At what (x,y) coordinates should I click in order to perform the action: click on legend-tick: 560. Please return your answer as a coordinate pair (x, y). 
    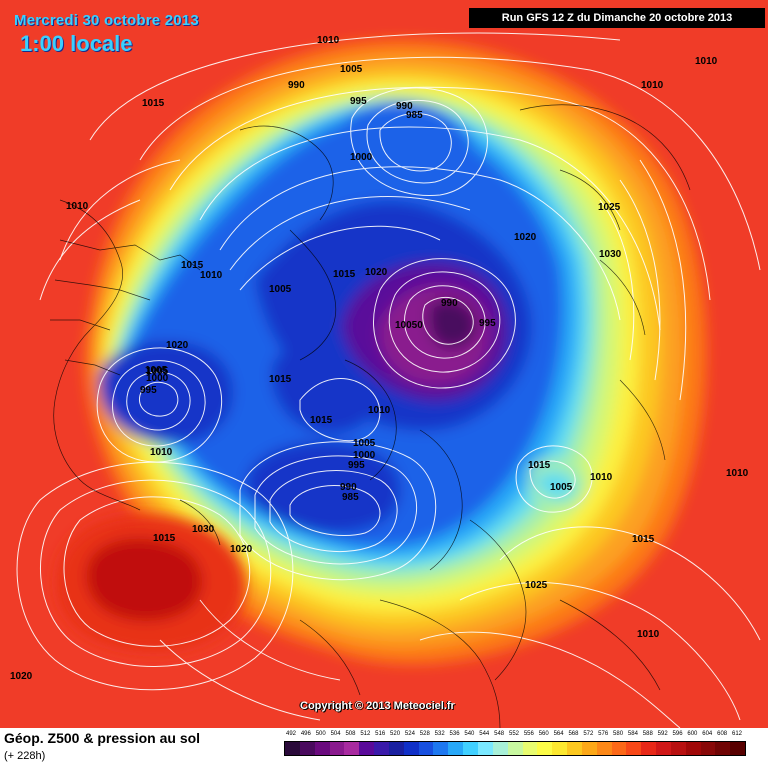
    Looking at the image, I should click on (543, 734).